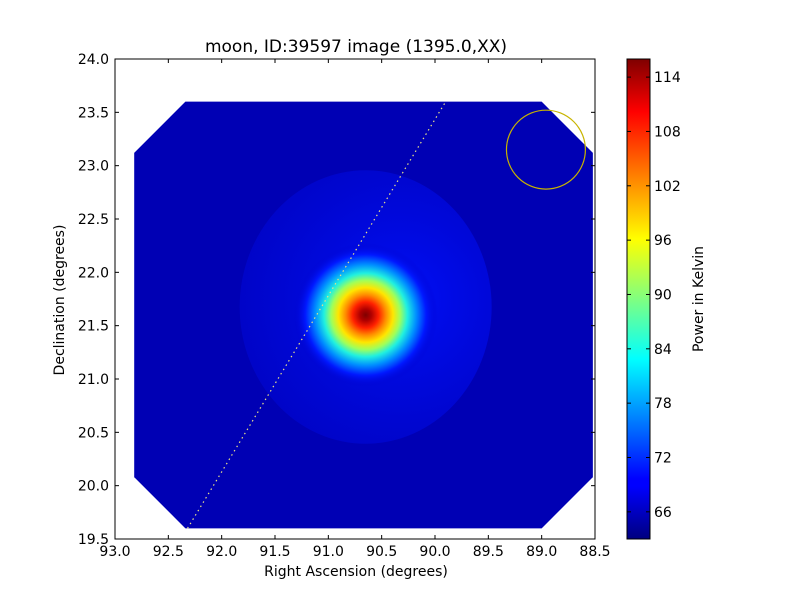 The height and width of the screenshot is (600, 800). I want to click on colorbar-gradient, so click(638, 299).